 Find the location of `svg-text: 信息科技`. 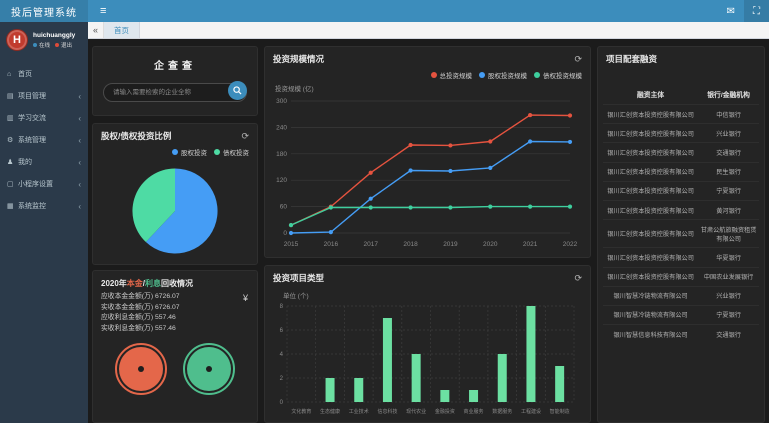

svg-text: 信息科技 is located at coordinates (387, 411).